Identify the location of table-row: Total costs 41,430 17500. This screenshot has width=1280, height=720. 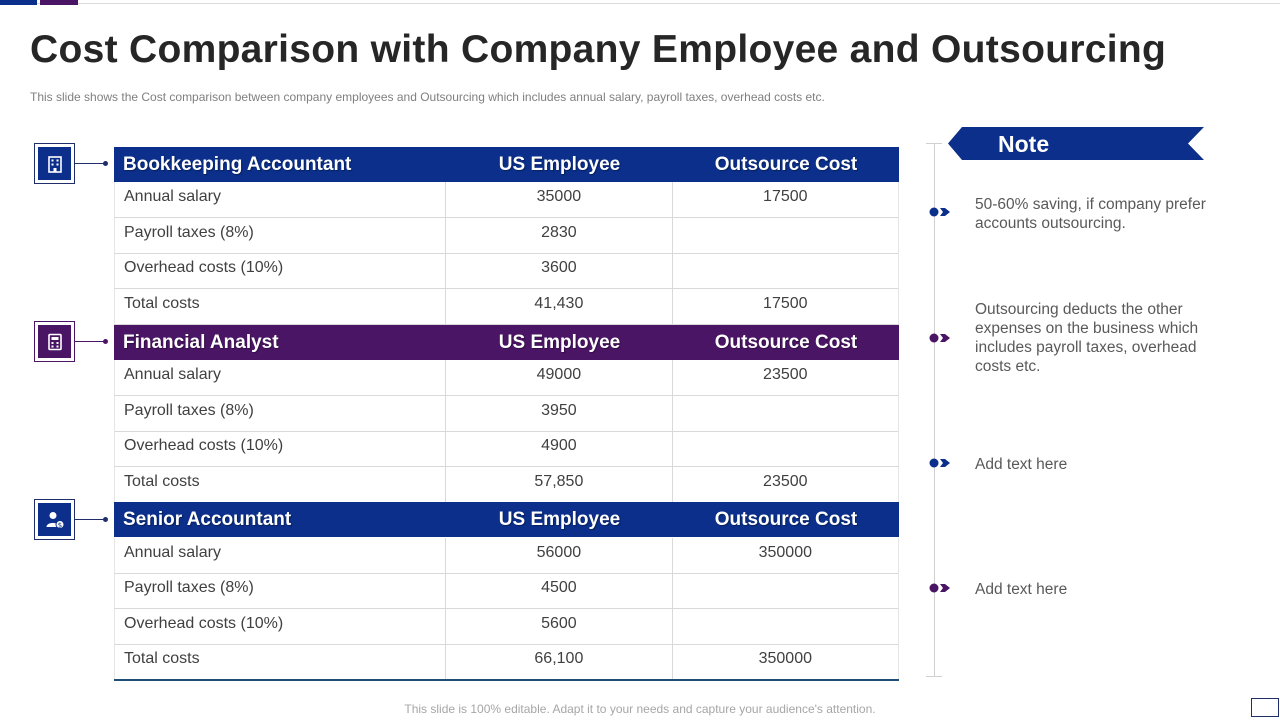
(506, 307).